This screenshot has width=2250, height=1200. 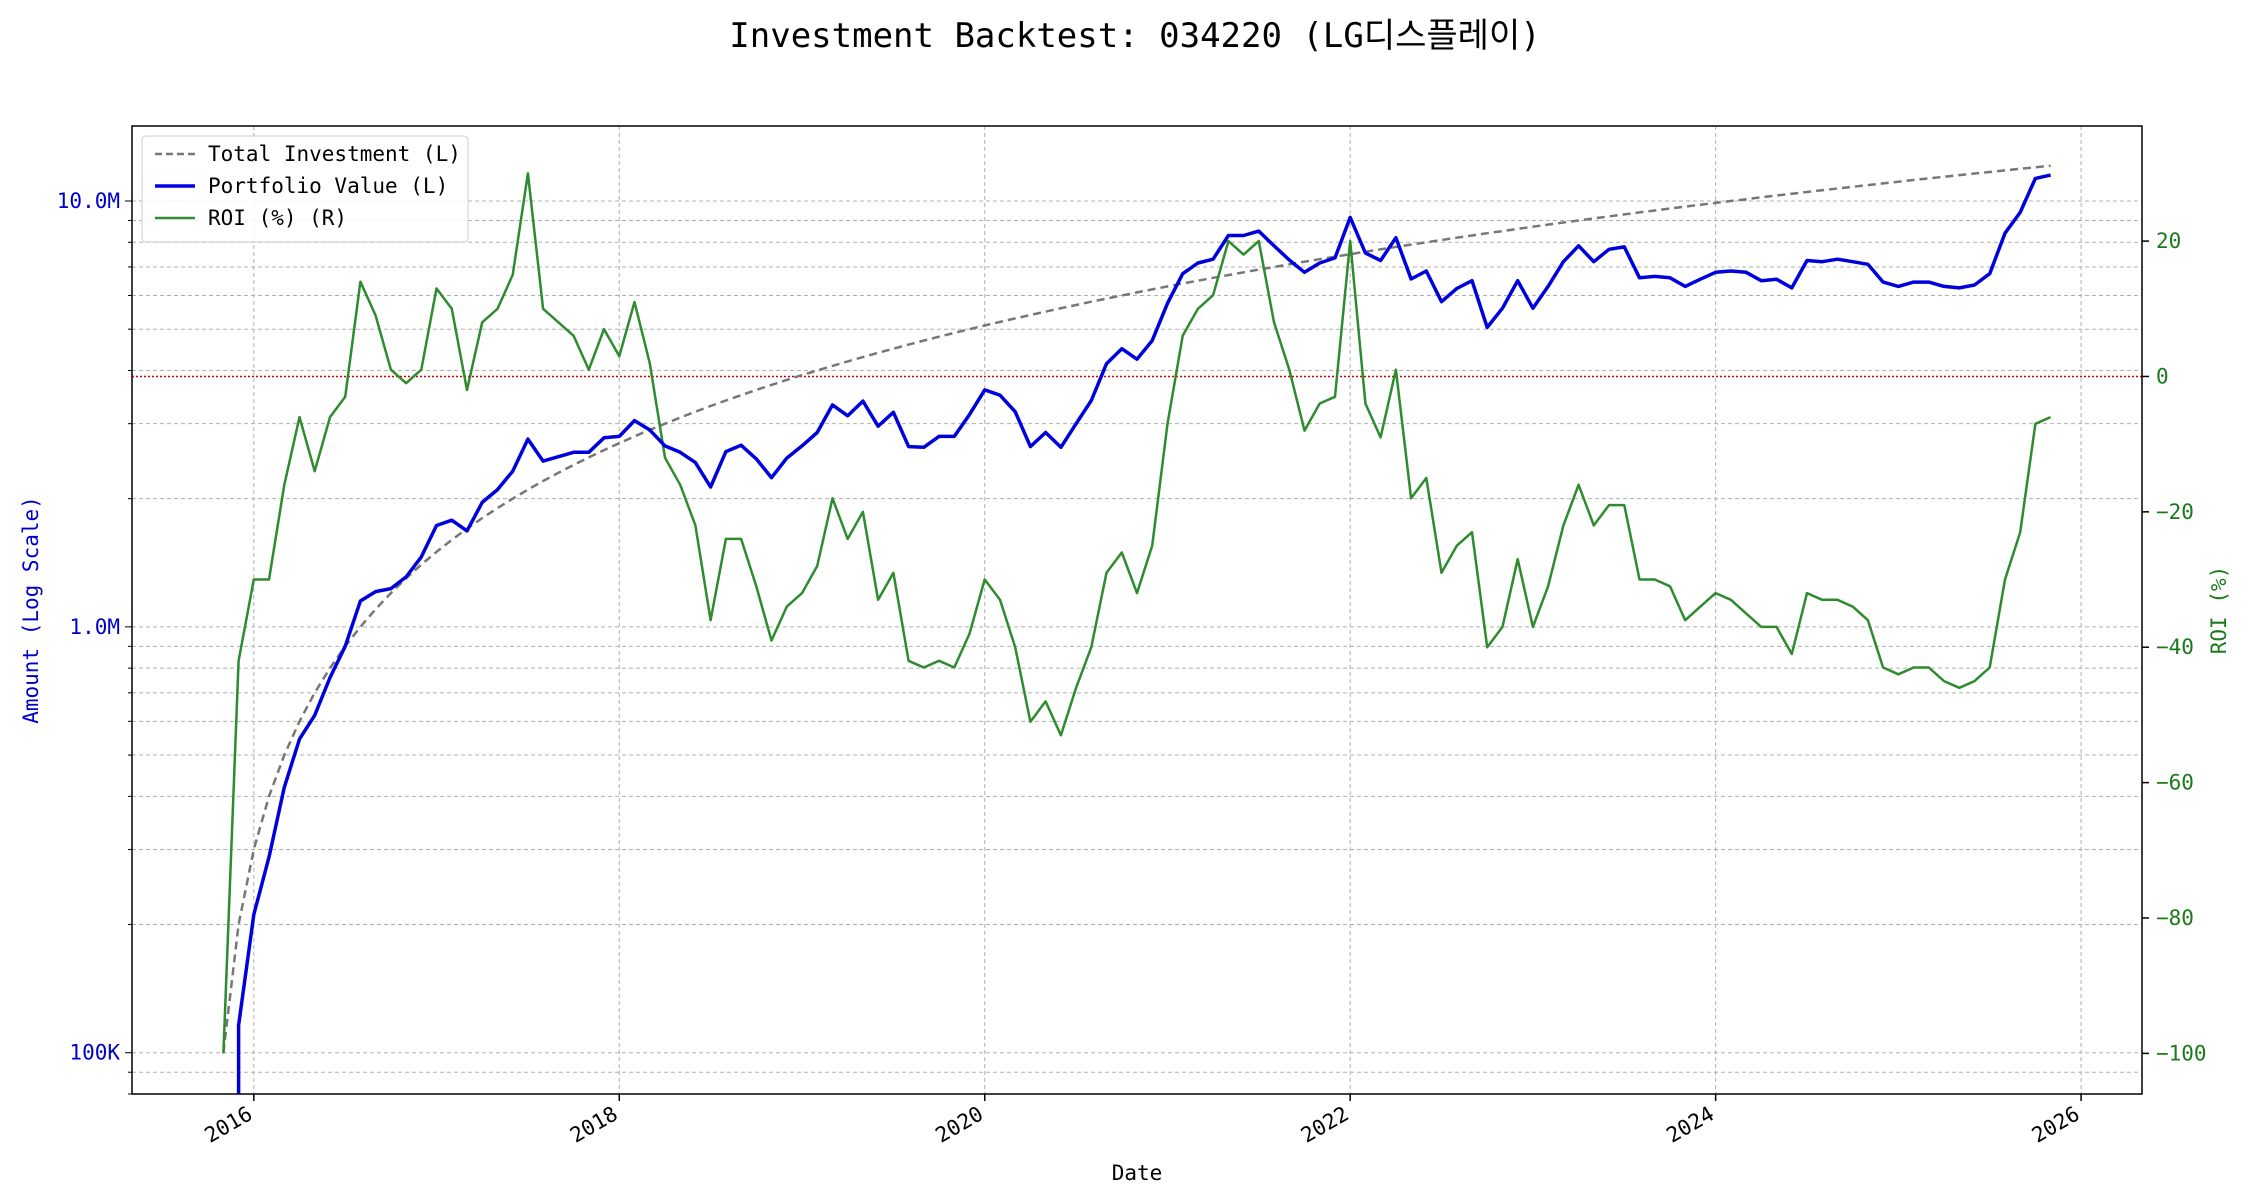 I want to click on legend-label-total-investment: Total Investment (L), so click(x=334, y=154).